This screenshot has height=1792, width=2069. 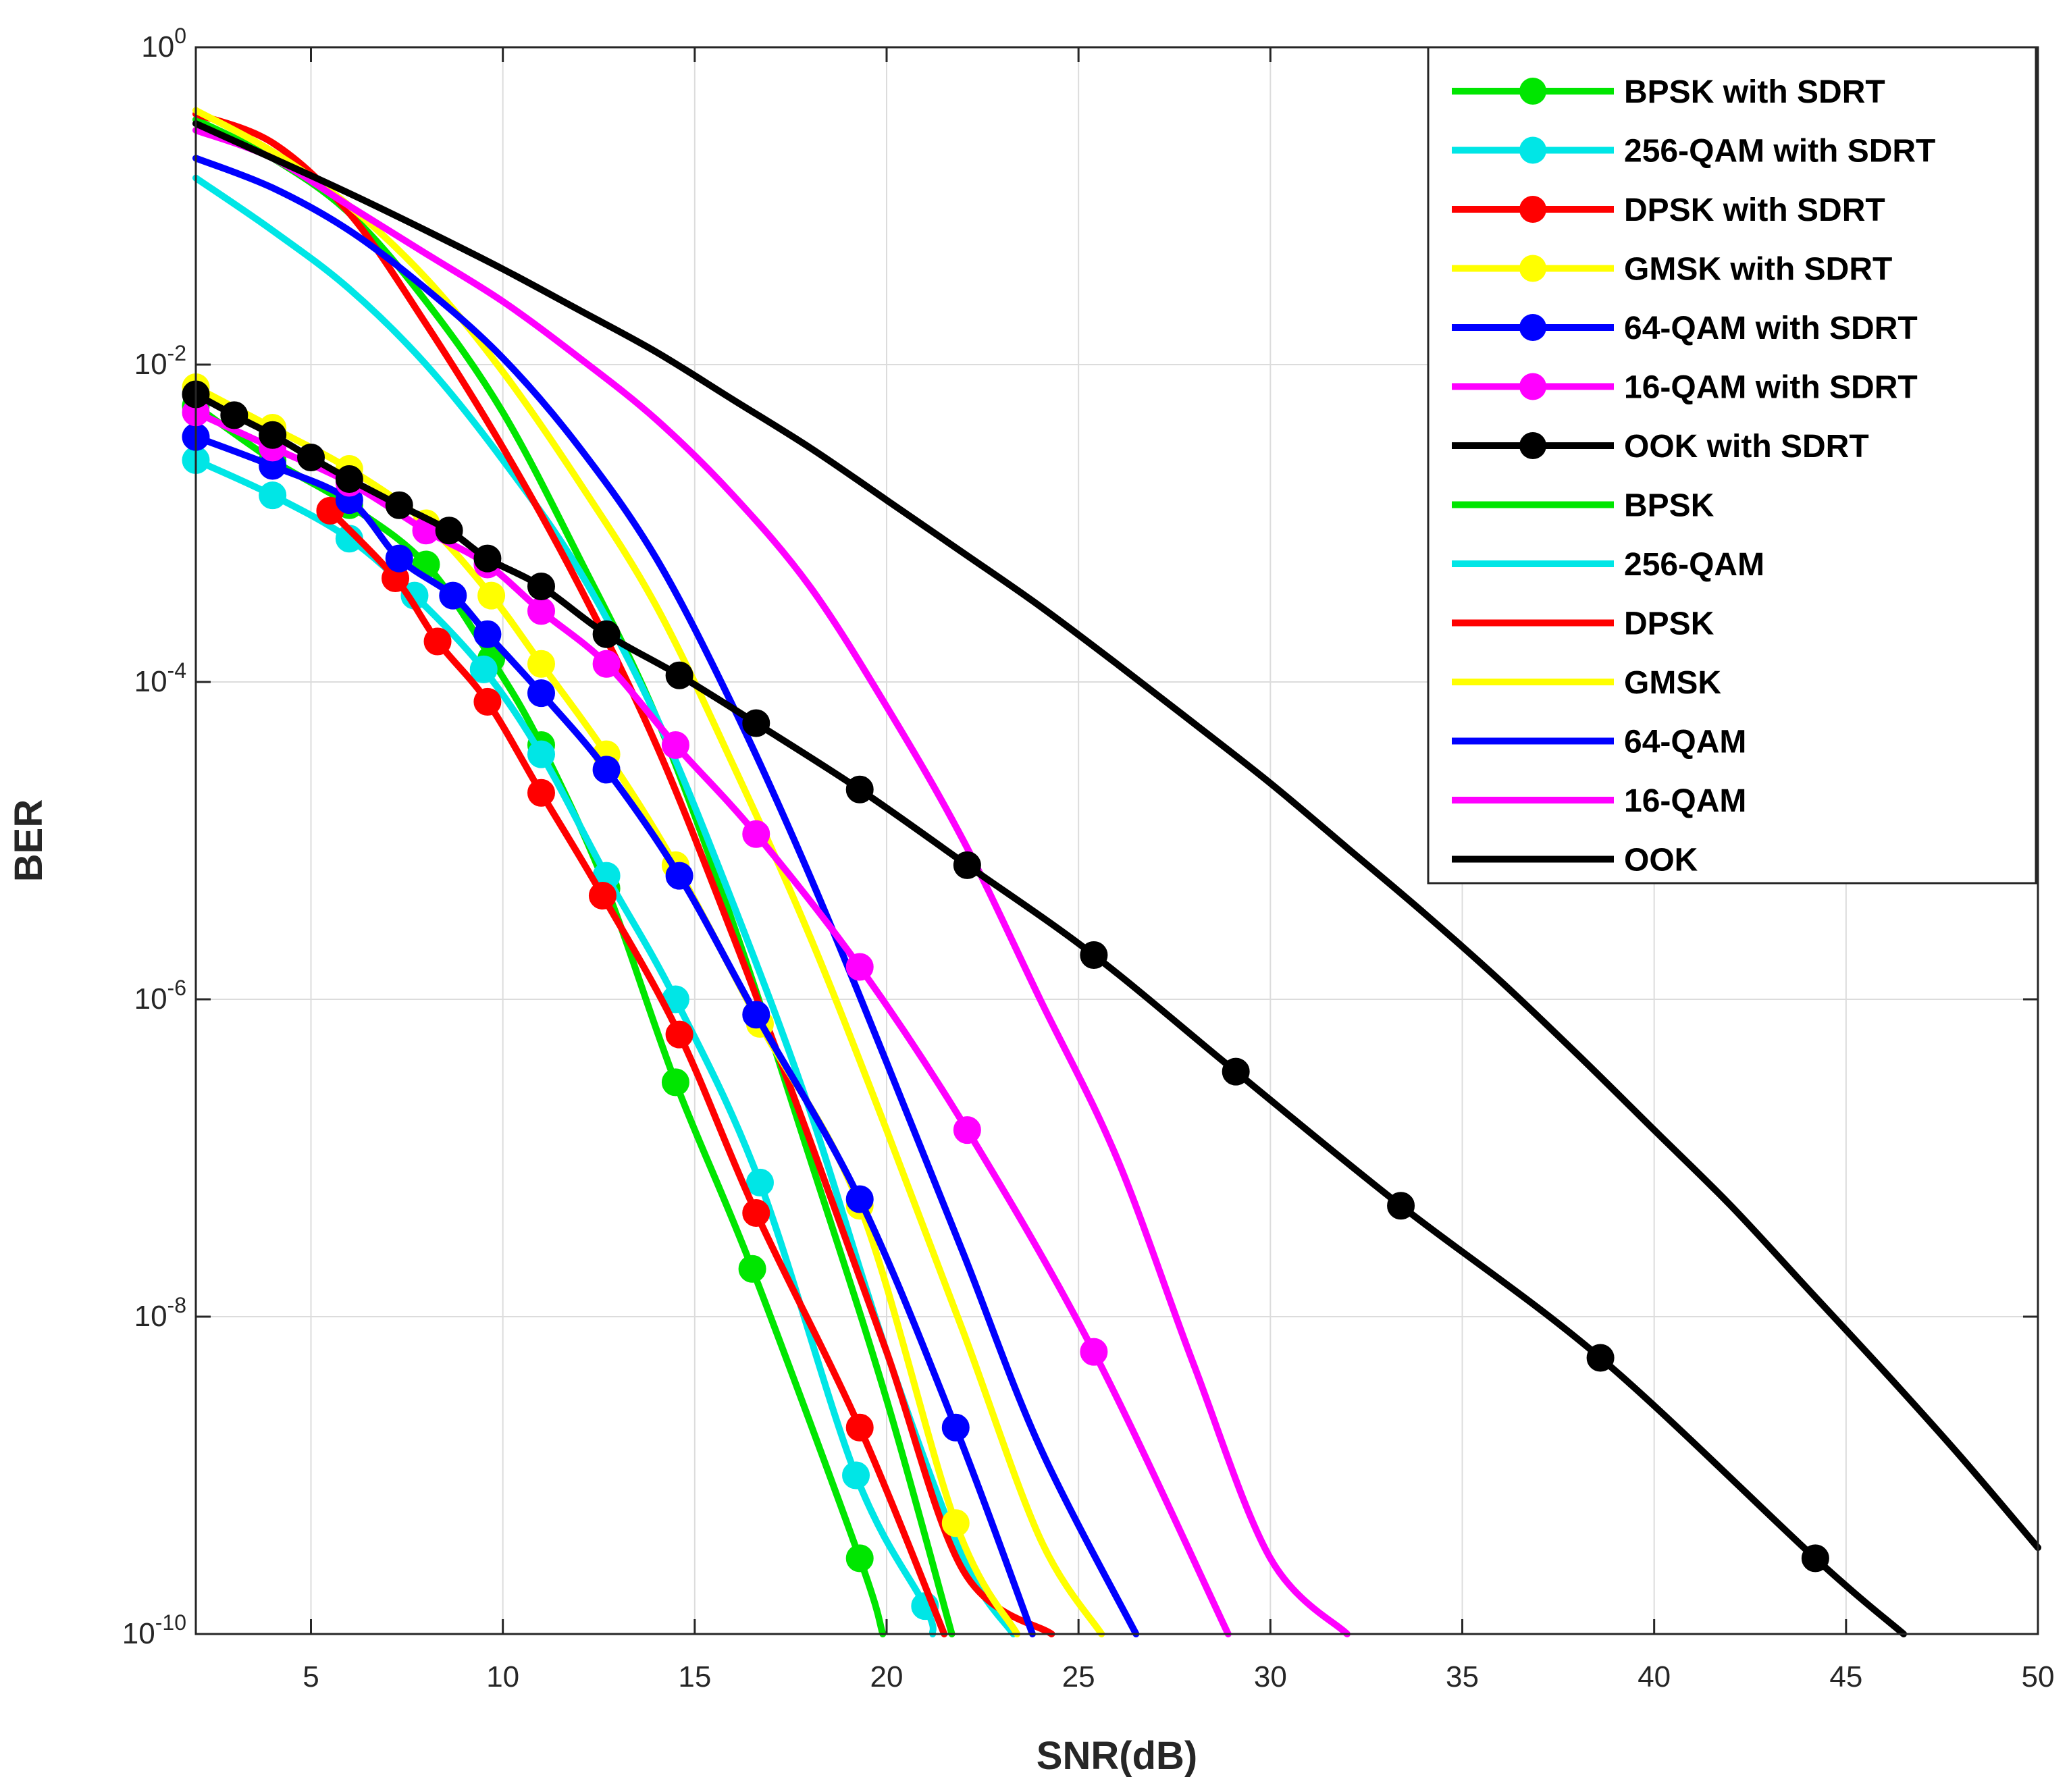 I want to click on x-tick-label: 40, so click(x=1654, y=1676).